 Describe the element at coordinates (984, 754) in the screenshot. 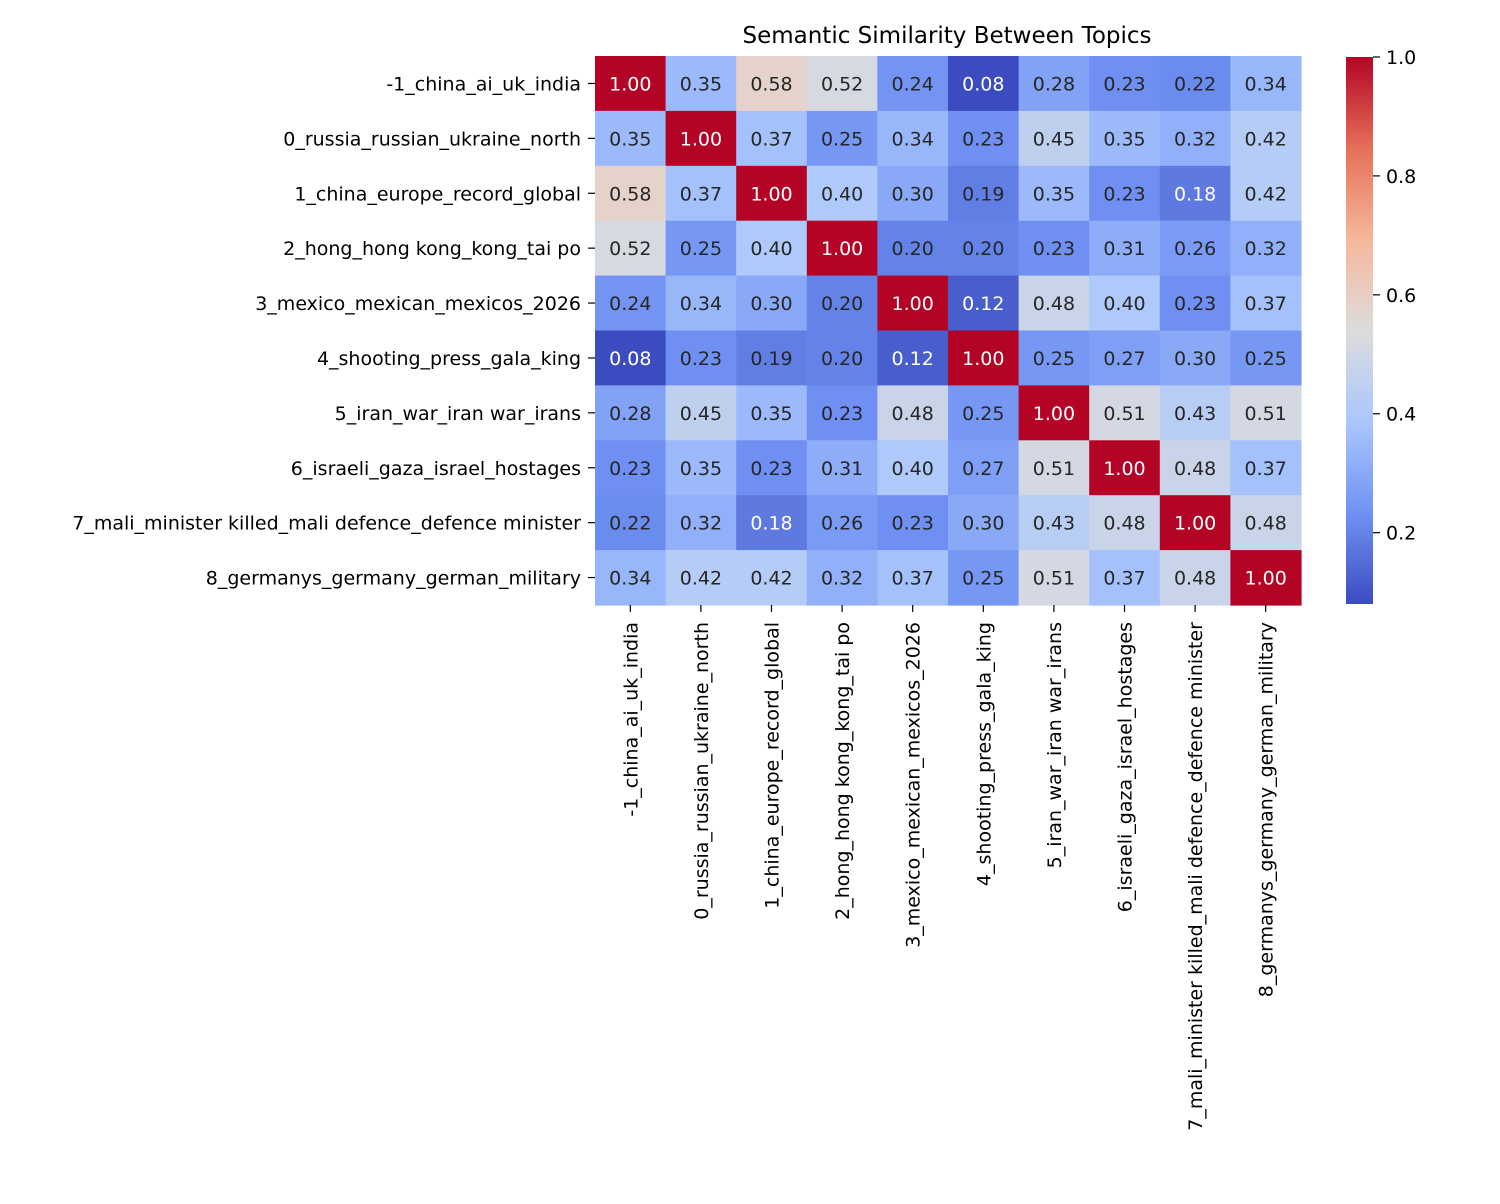

I see `x-tick-label: 4_shooting_press_gala_king` at that location.